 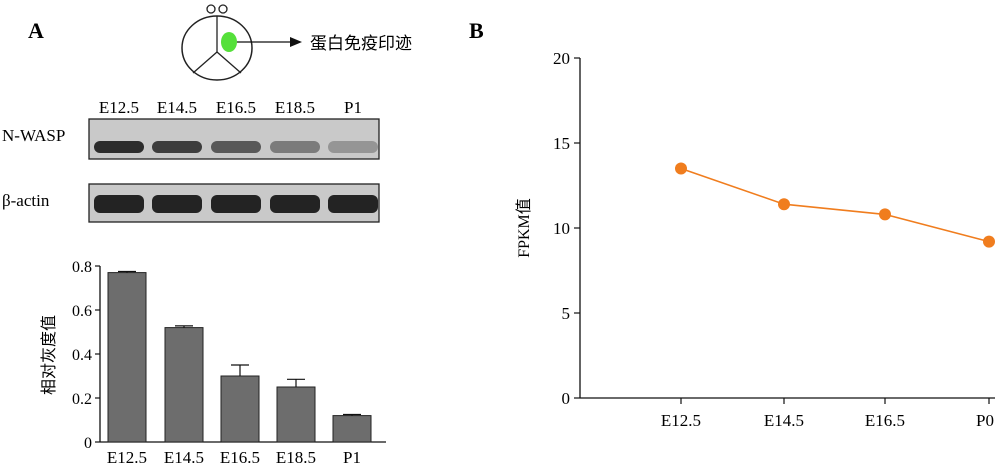 What do you see at coordinates (681, 420) in the screenshot?
I see `line-x-tick-label: E12.5` at bounding box center [681, 420].